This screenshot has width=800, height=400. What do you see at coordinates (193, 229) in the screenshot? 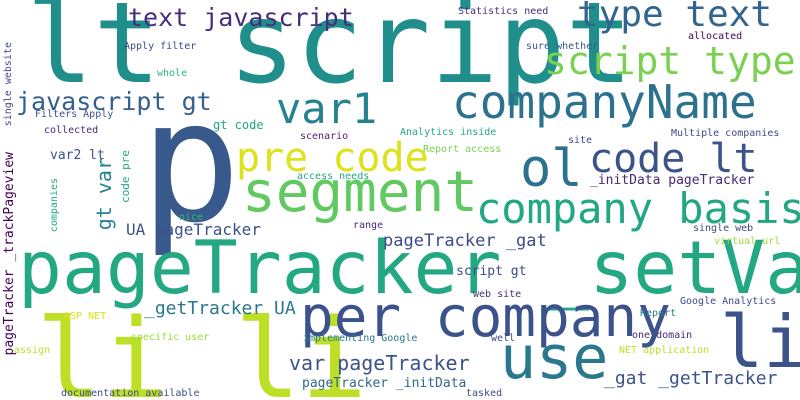
I see `word-ua-pagetracker: UA pageTracker` at bounding box center [193, 229].